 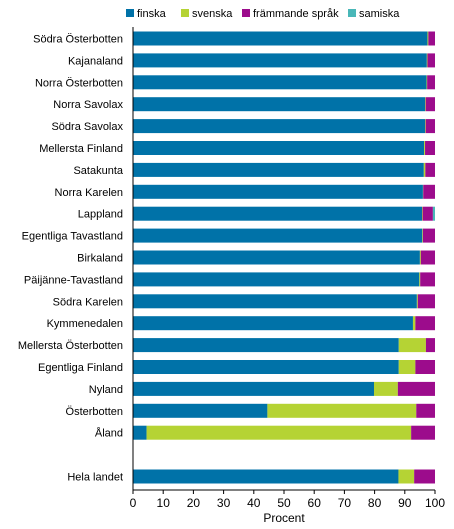 I want to click on x-tick-label: 10, so click(x=164, y=503).